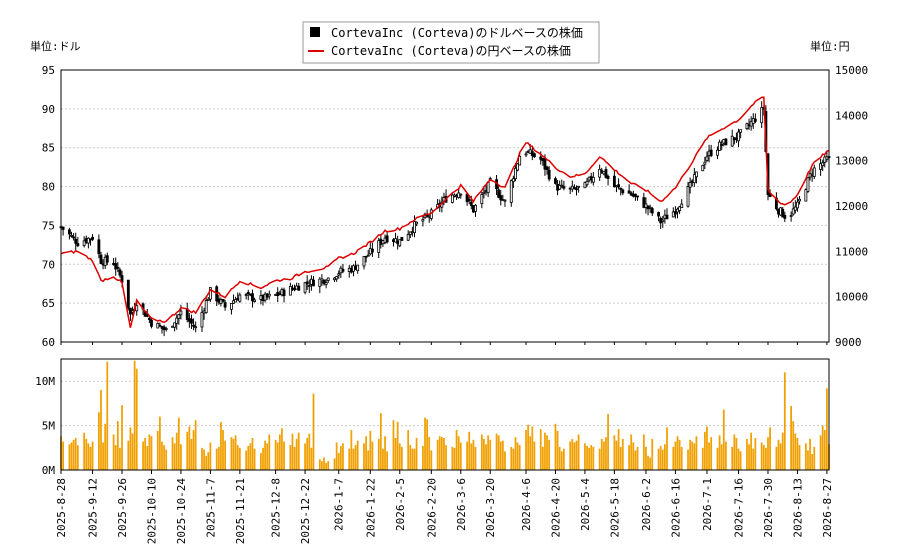  I want to click on left-tick-label: 80, so click(48, 187).